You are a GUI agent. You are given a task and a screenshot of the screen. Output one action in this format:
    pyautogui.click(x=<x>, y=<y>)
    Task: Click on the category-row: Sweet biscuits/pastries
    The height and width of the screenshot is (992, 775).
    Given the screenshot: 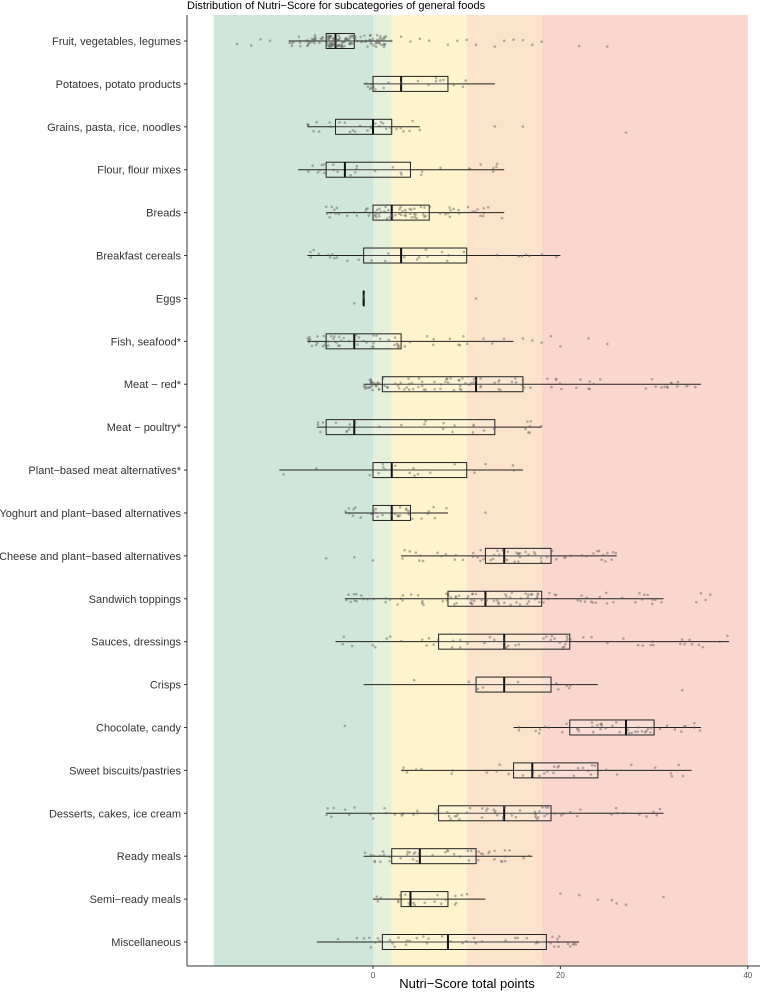 What is the action you would take?
    pyautogui.click(x=380, y=770)
    